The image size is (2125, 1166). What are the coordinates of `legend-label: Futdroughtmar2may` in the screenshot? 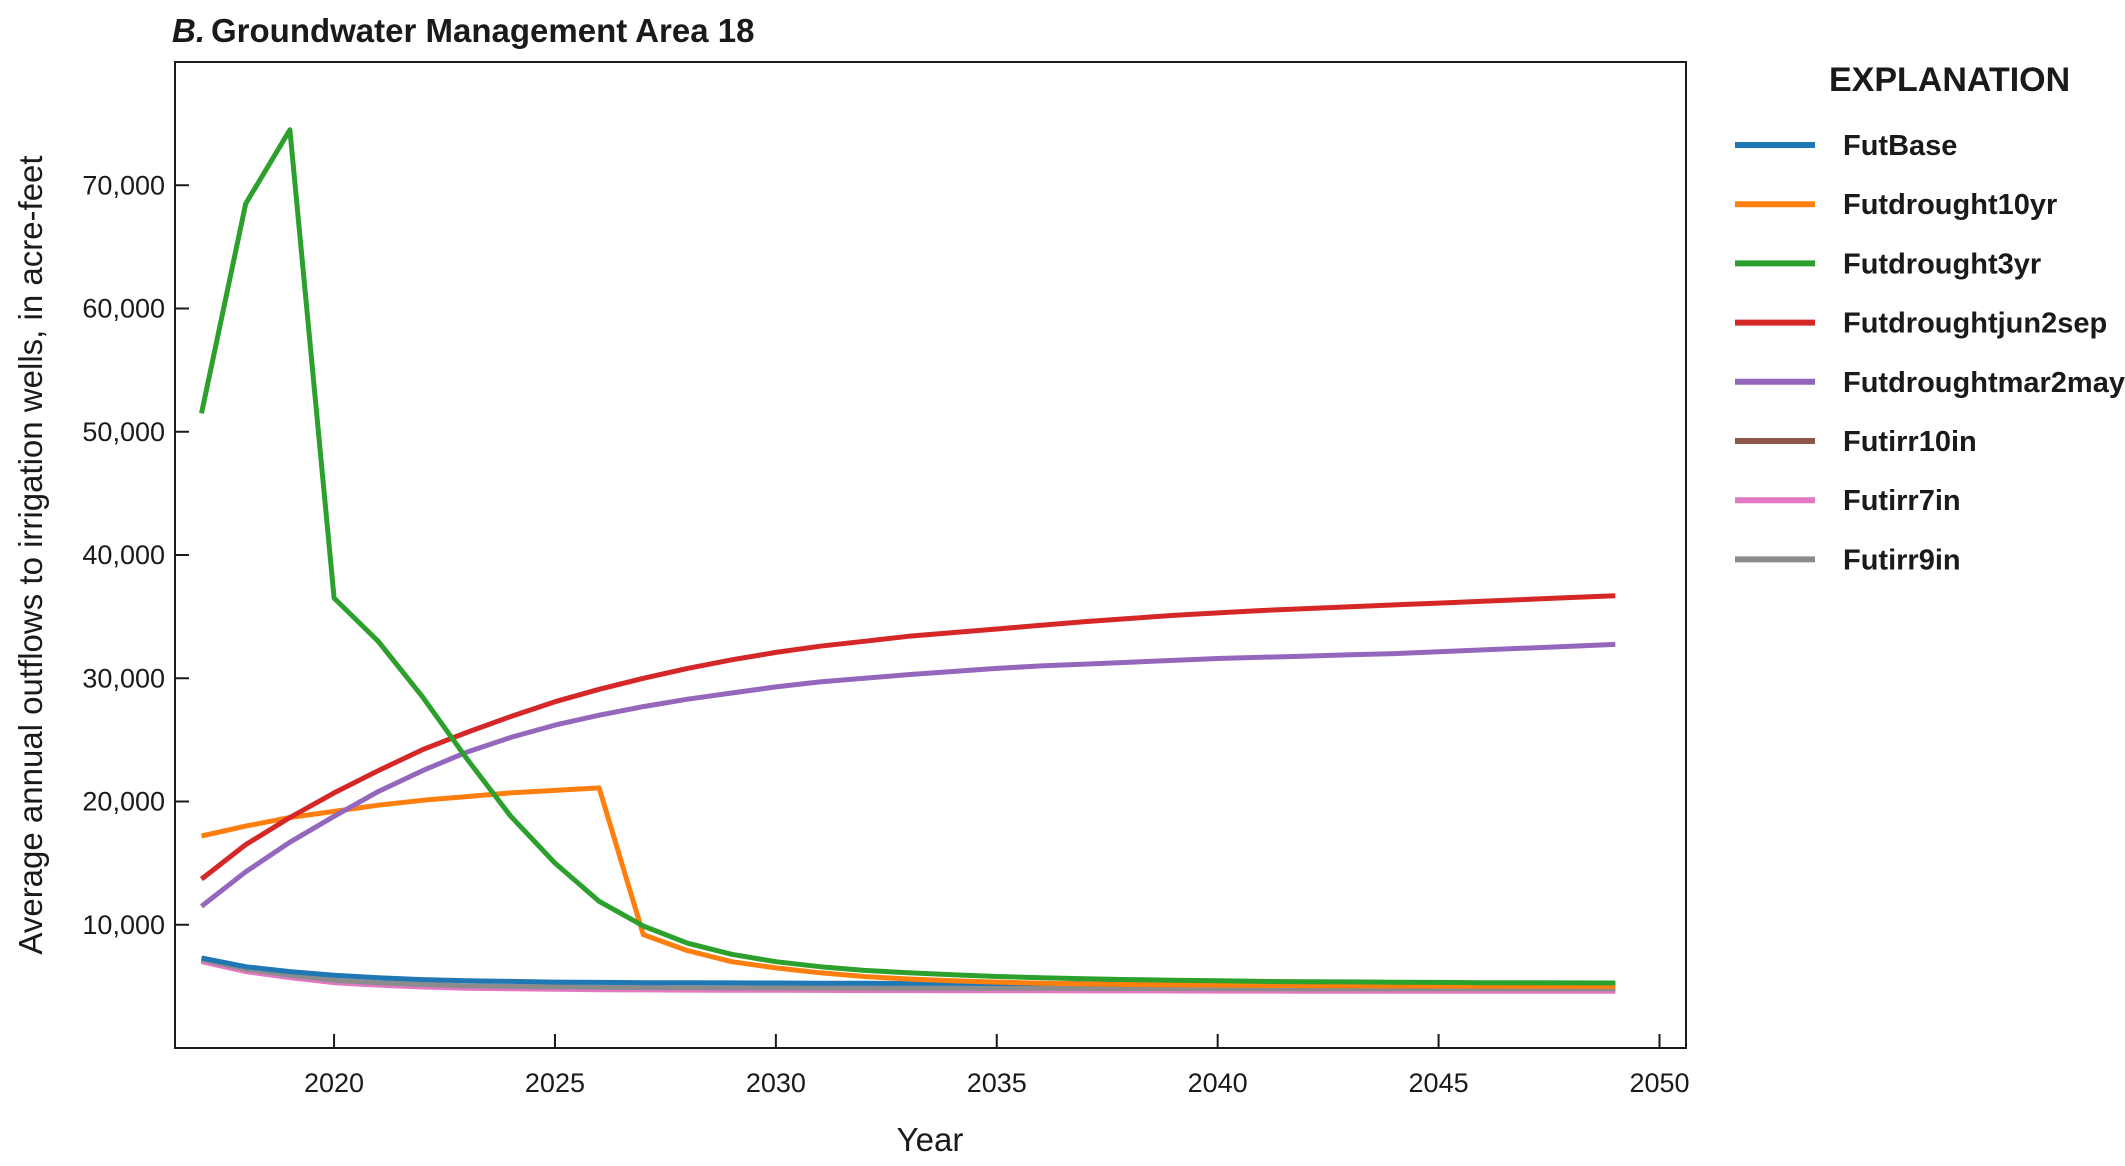 It's located at (1984, 383).